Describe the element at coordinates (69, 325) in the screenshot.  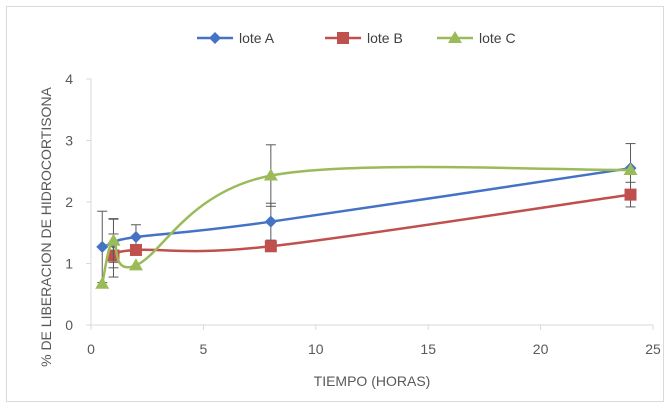
I see `y-tick-label: 0` at that location.